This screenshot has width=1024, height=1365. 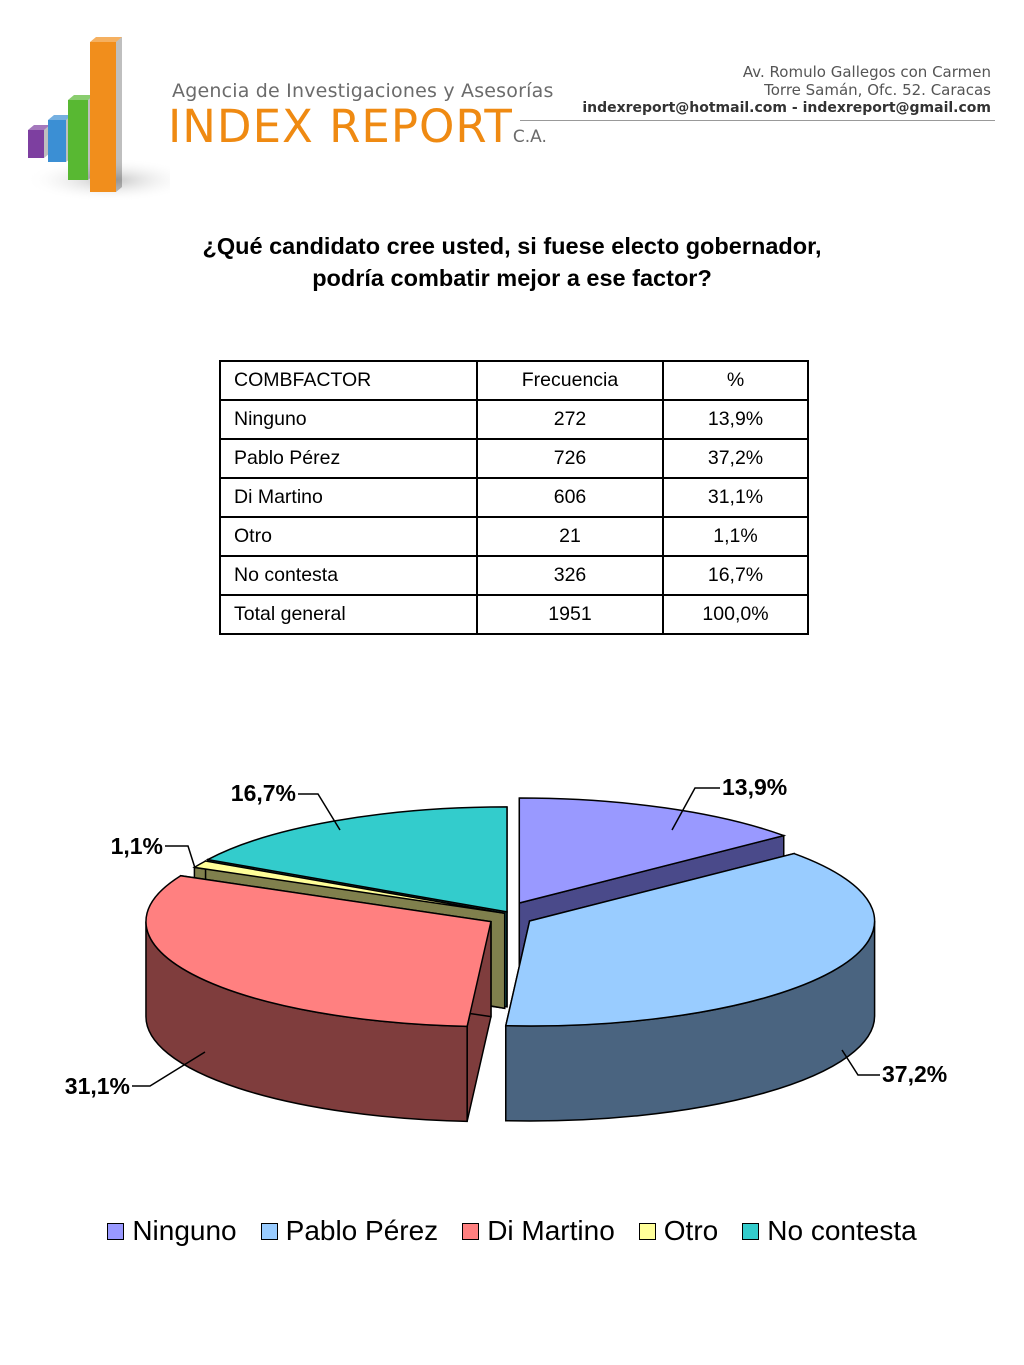 I want to click on legend-label: No contesta, so click(x=842, y=1230).